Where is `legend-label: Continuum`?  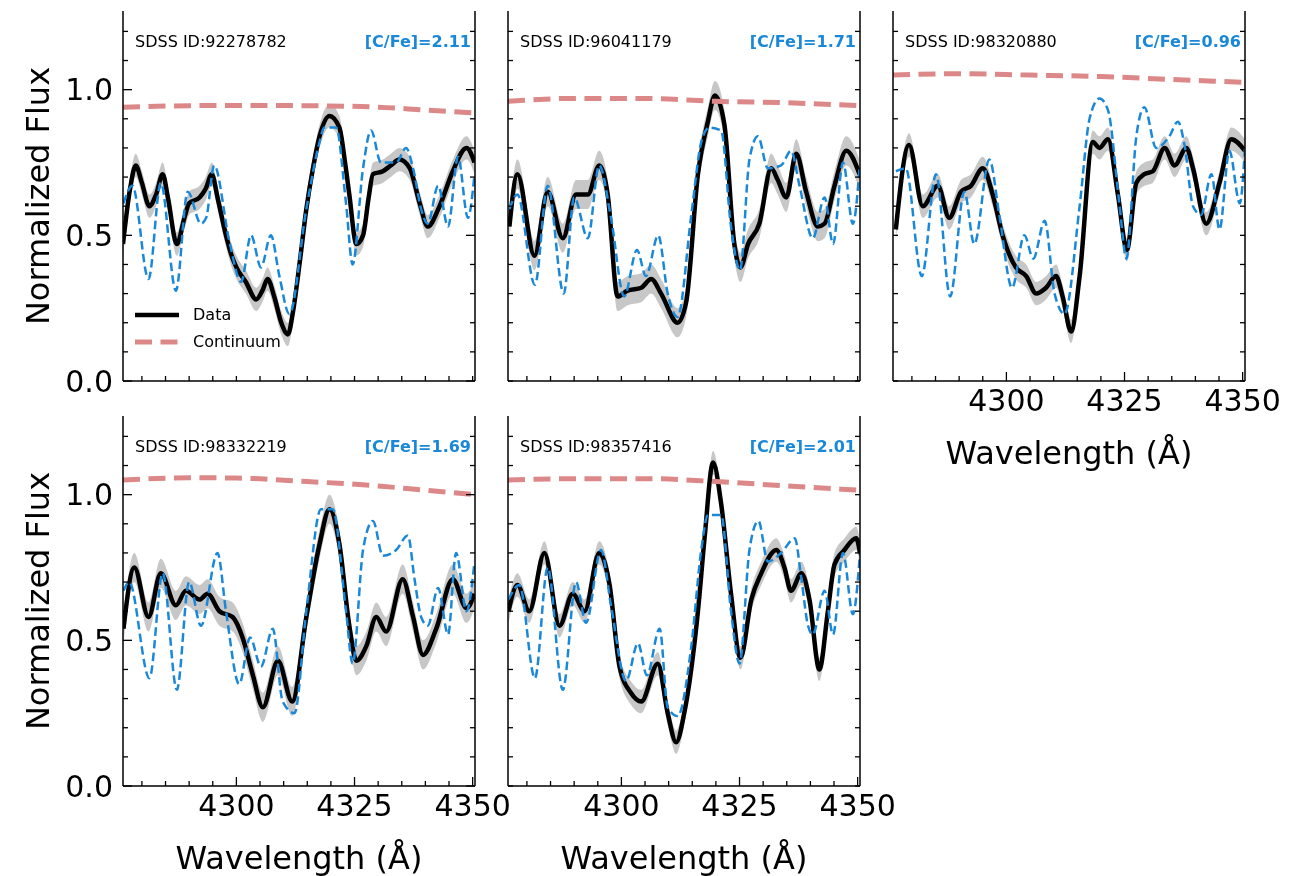 legend-label: Continuum is located at coordinates (237, 341).